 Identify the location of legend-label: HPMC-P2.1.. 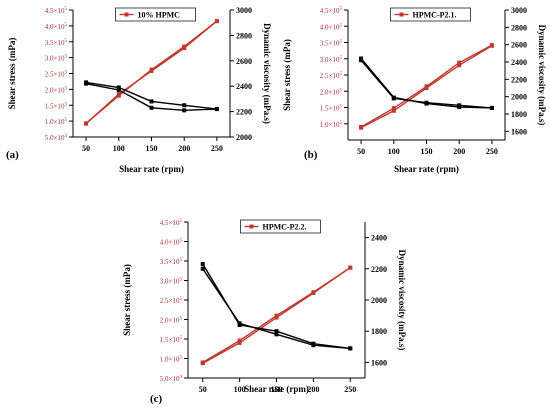
(435, 15).